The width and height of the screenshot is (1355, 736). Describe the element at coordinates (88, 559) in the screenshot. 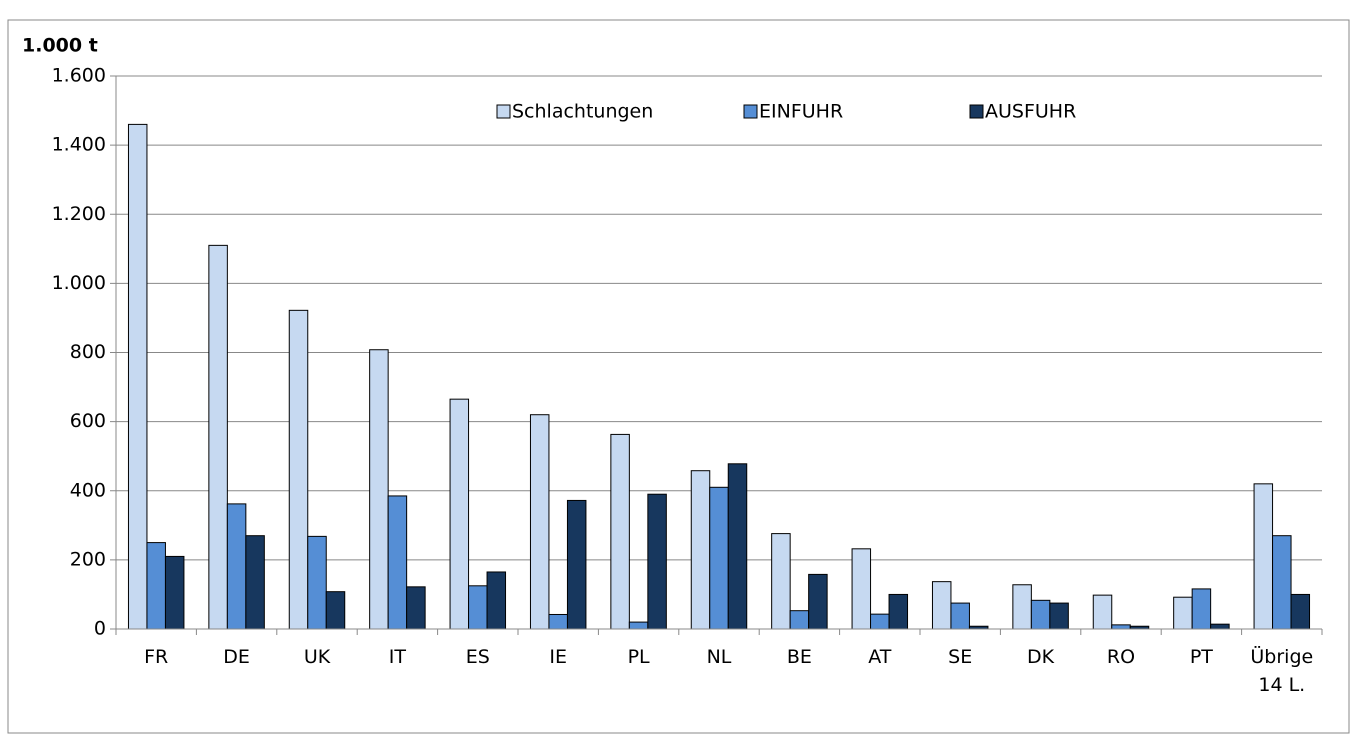

I see `y-tick-label: 200` at that location.